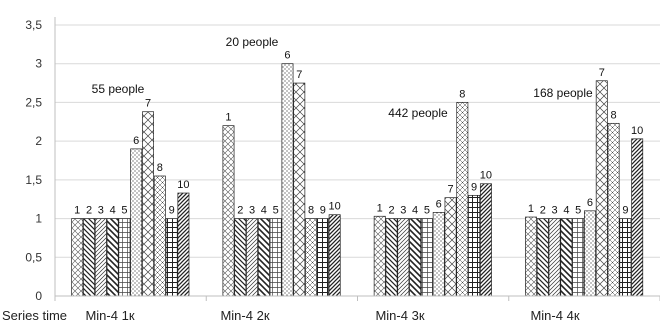 The width and height of the screenshot is (660, 324). I want to click on y-tick-label: 3, so click(38, 64).